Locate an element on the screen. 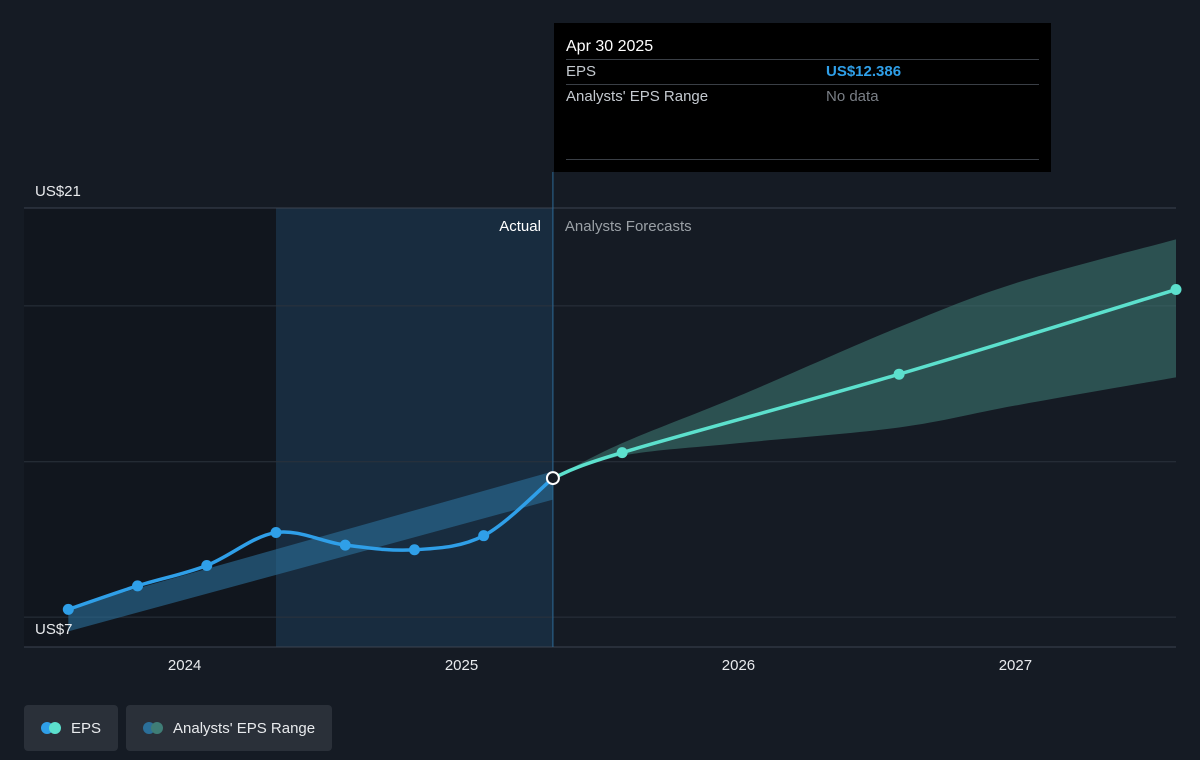  chart-legend: EPS Analysts' EPS Range is located at coordinates (178, 728).